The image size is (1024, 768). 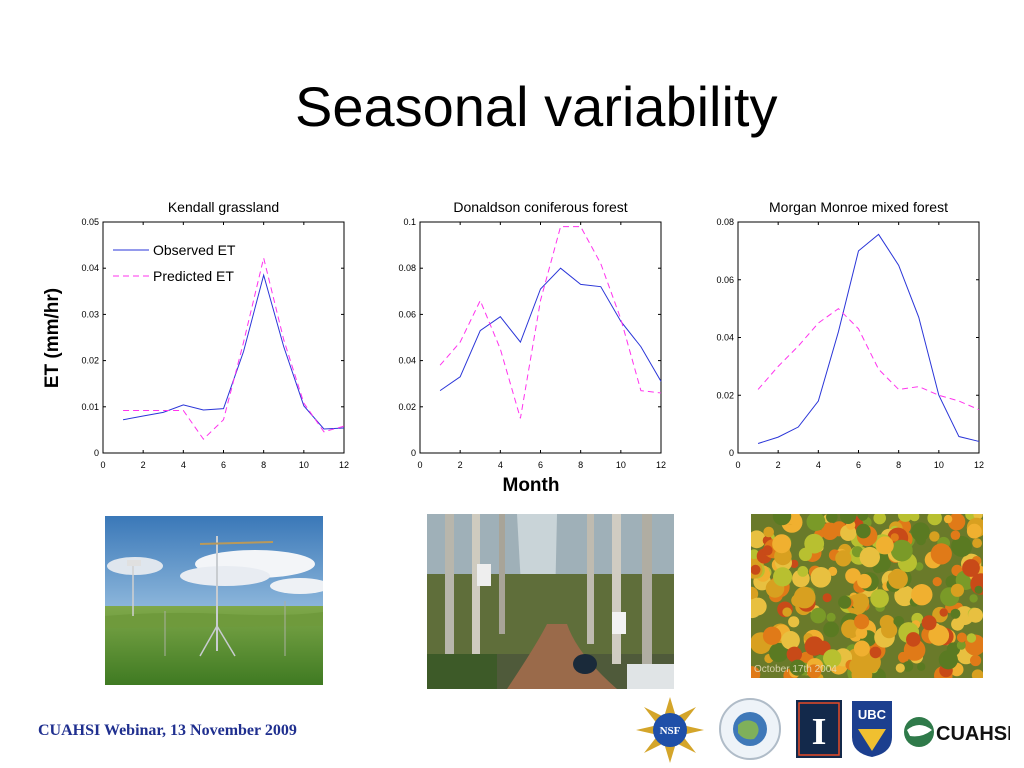 What do you see at coordinates (90, 314) in the screenshot?
I see `y-tick-label: 0.03` at bounding box center [90, 314].